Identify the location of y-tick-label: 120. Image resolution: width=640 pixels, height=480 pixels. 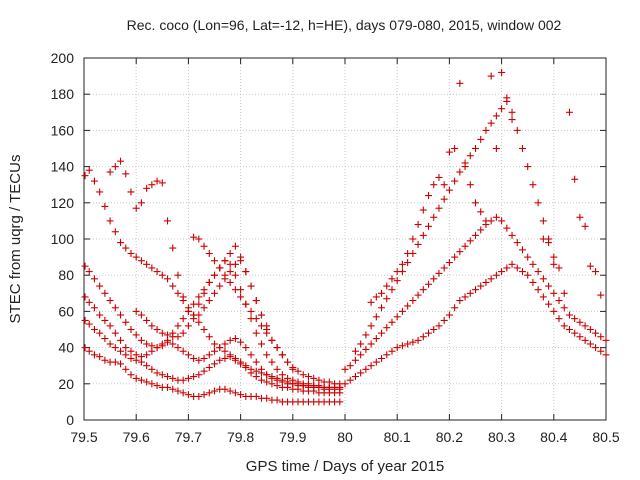
(63, 203).